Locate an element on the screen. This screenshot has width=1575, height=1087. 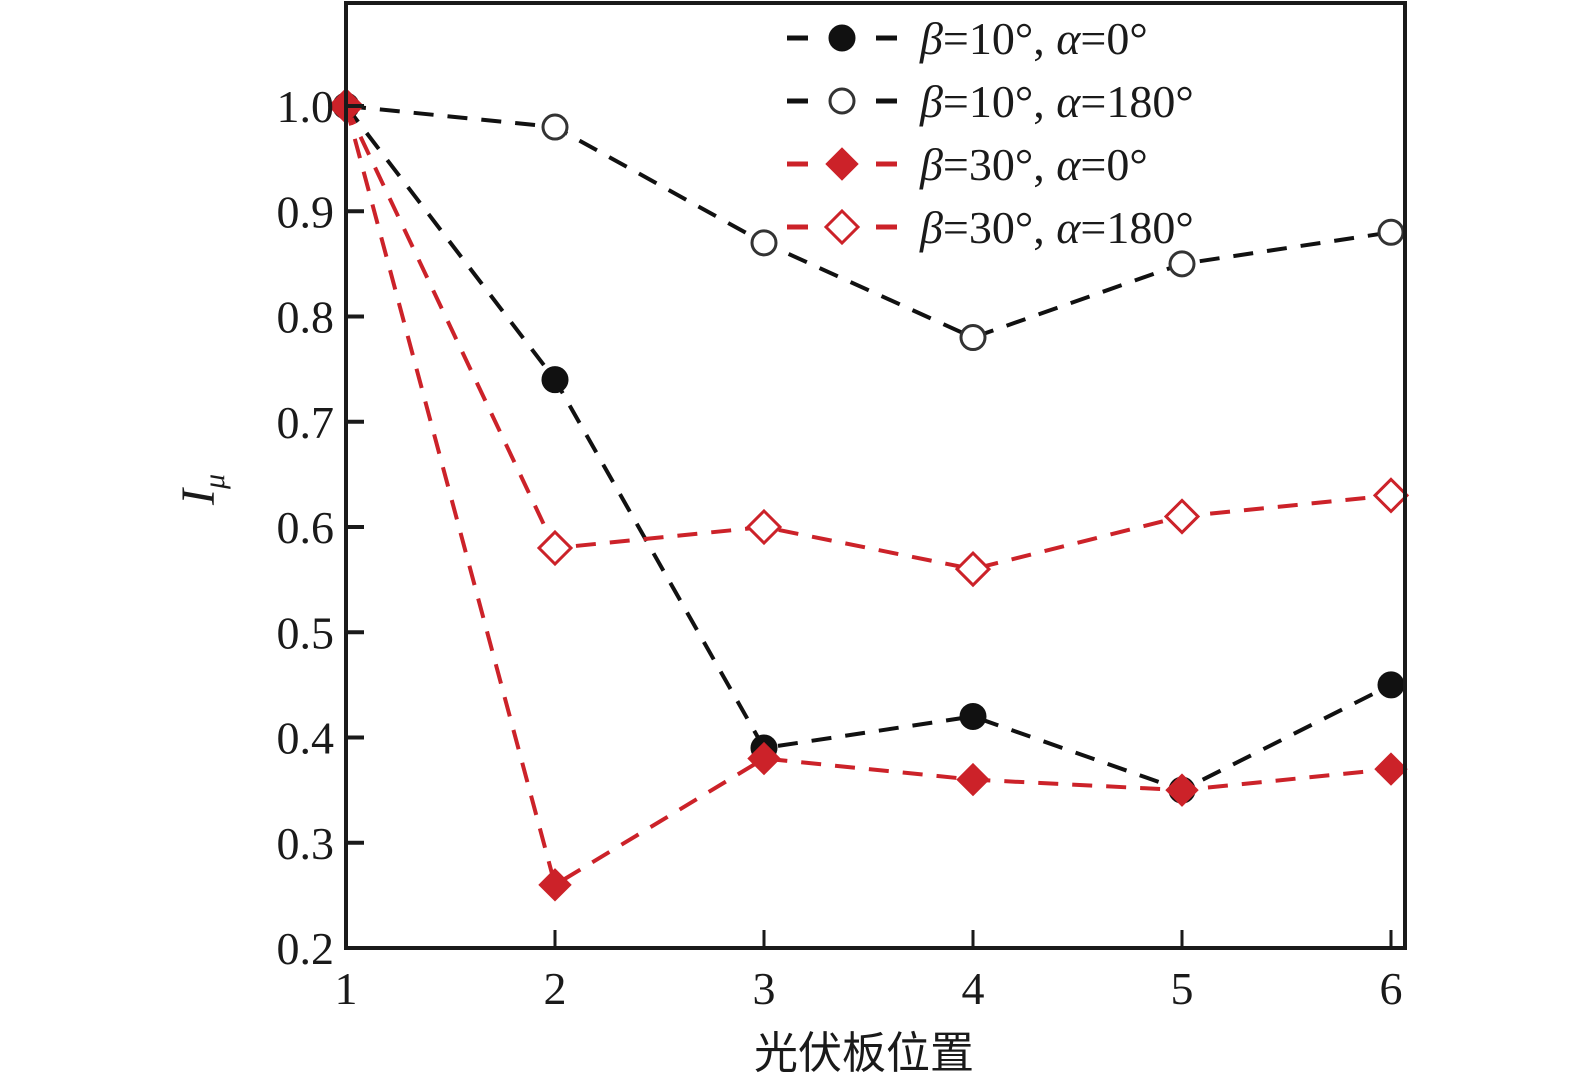
x-tick-label: 3 is located at coordinates (764, 988).